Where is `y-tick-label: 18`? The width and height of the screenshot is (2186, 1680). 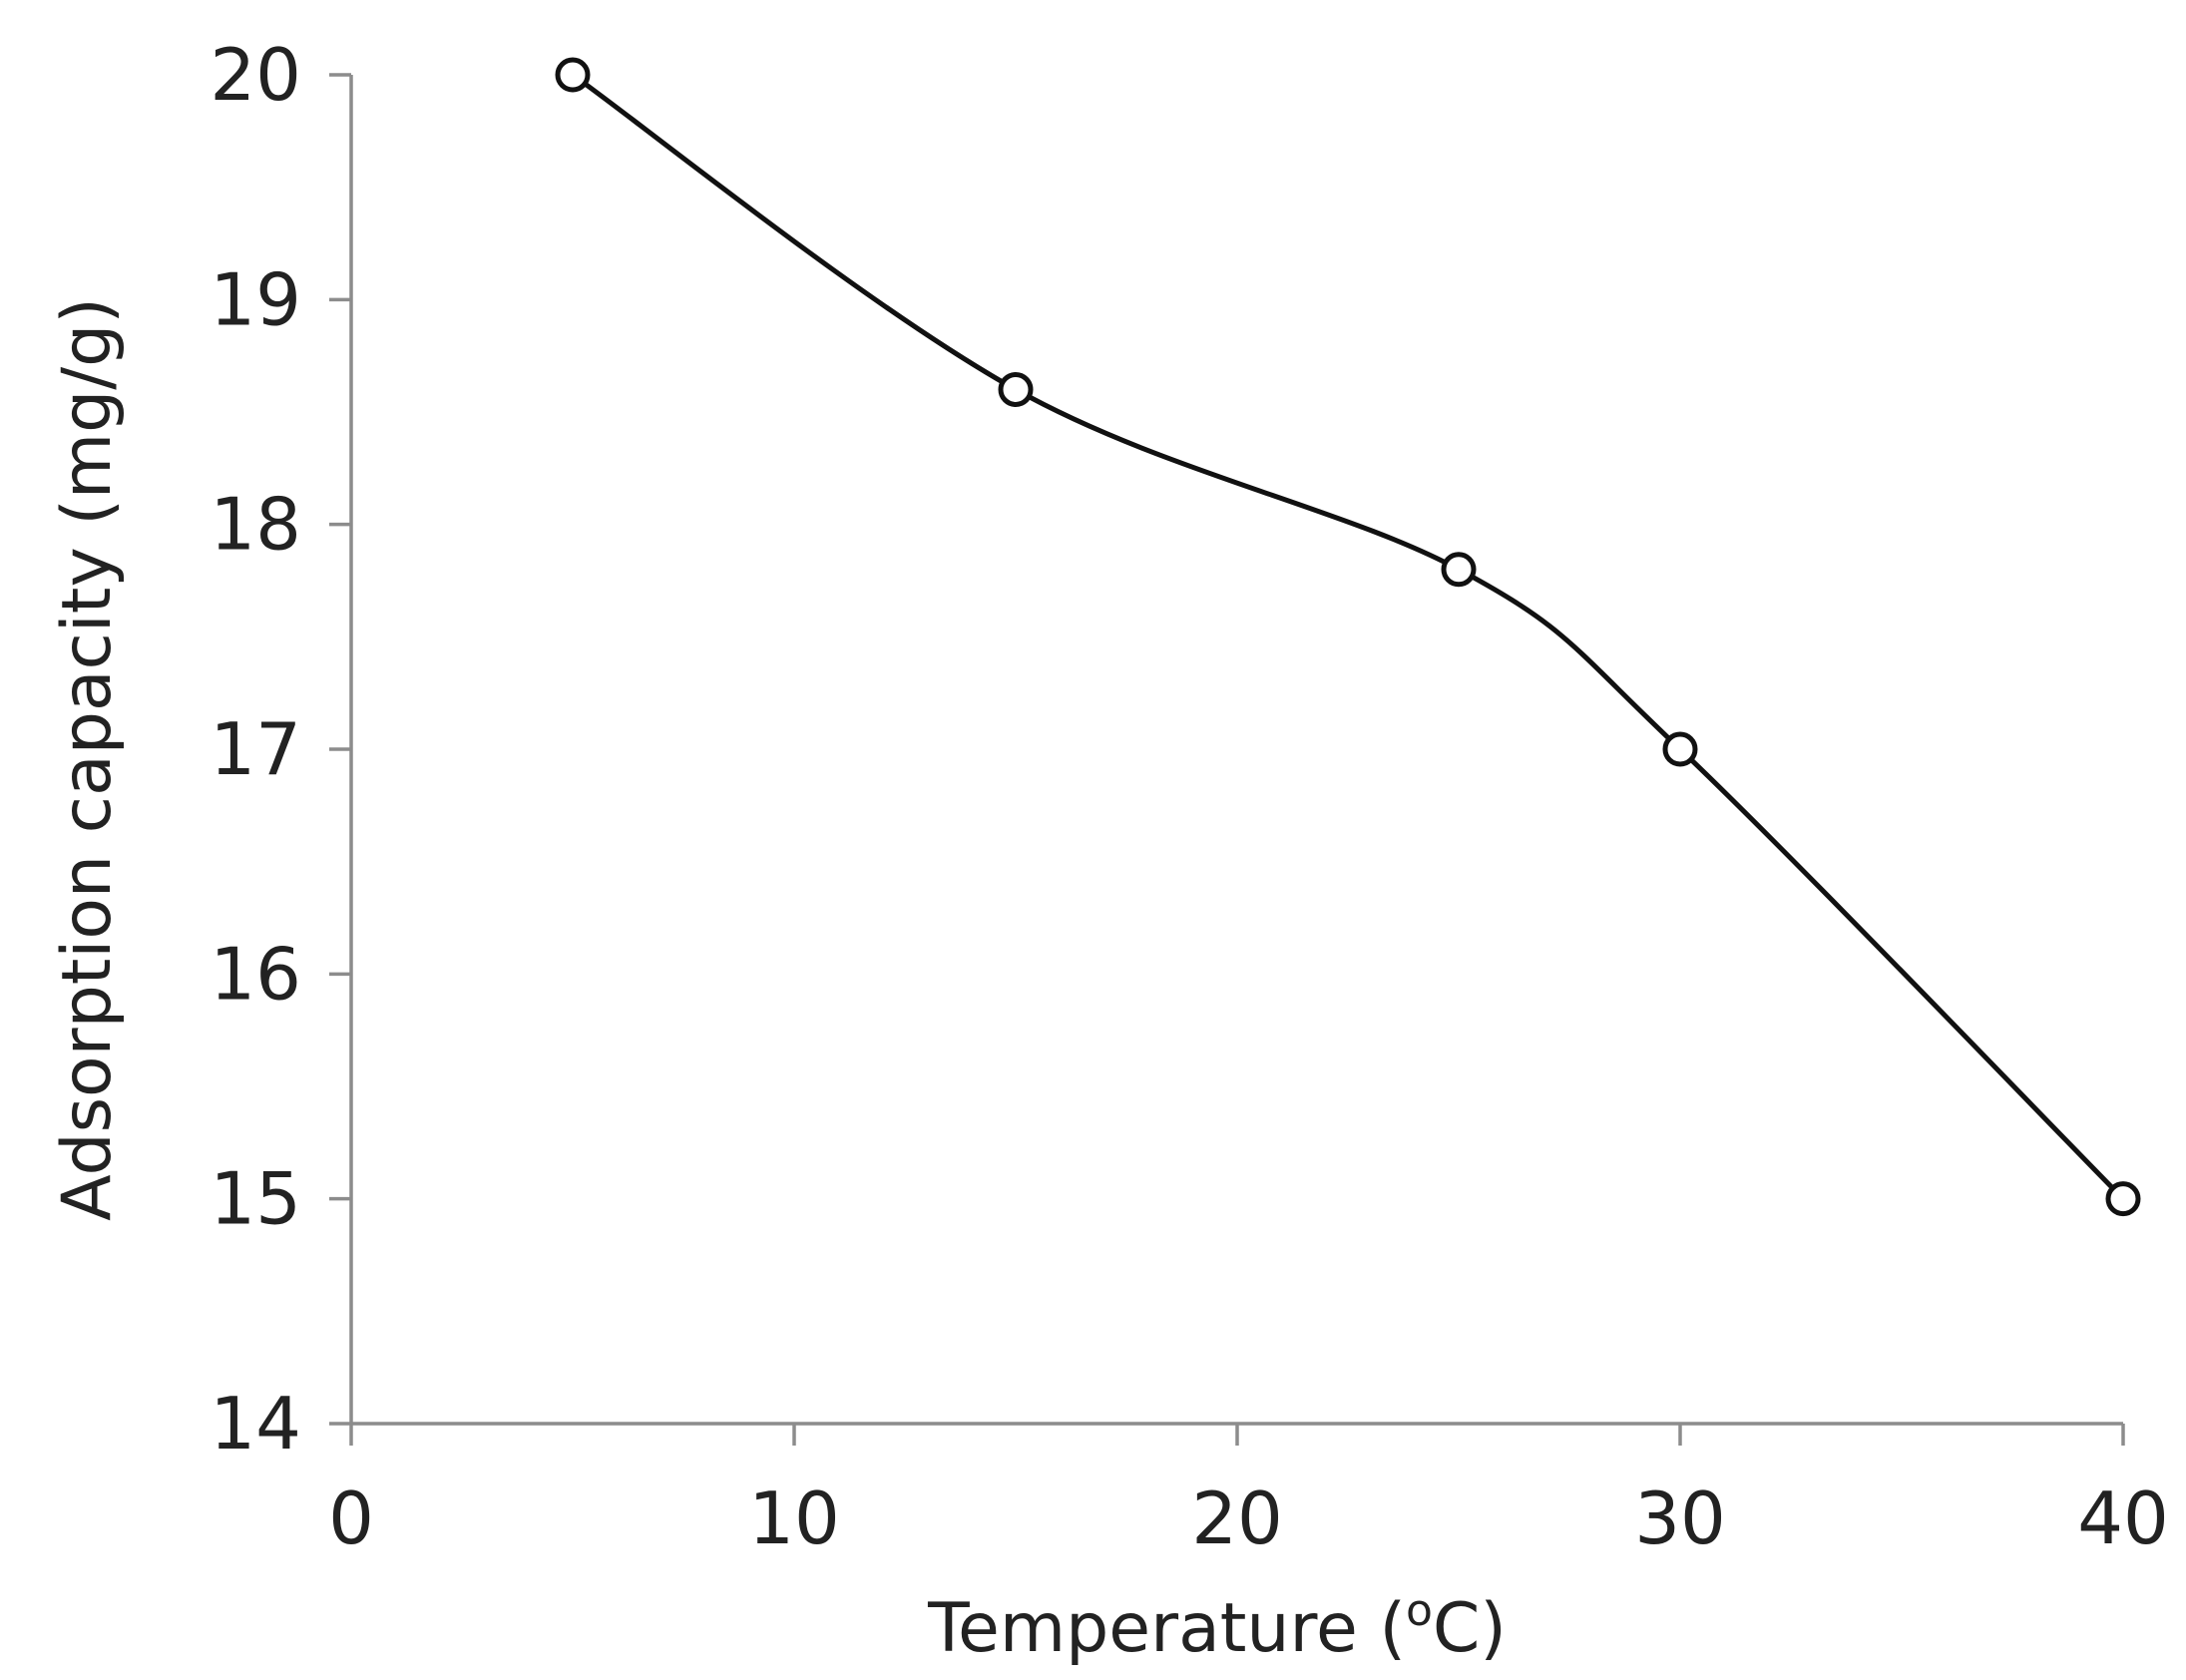 y-tick-label: 18 is located at coordinates (256, 525).